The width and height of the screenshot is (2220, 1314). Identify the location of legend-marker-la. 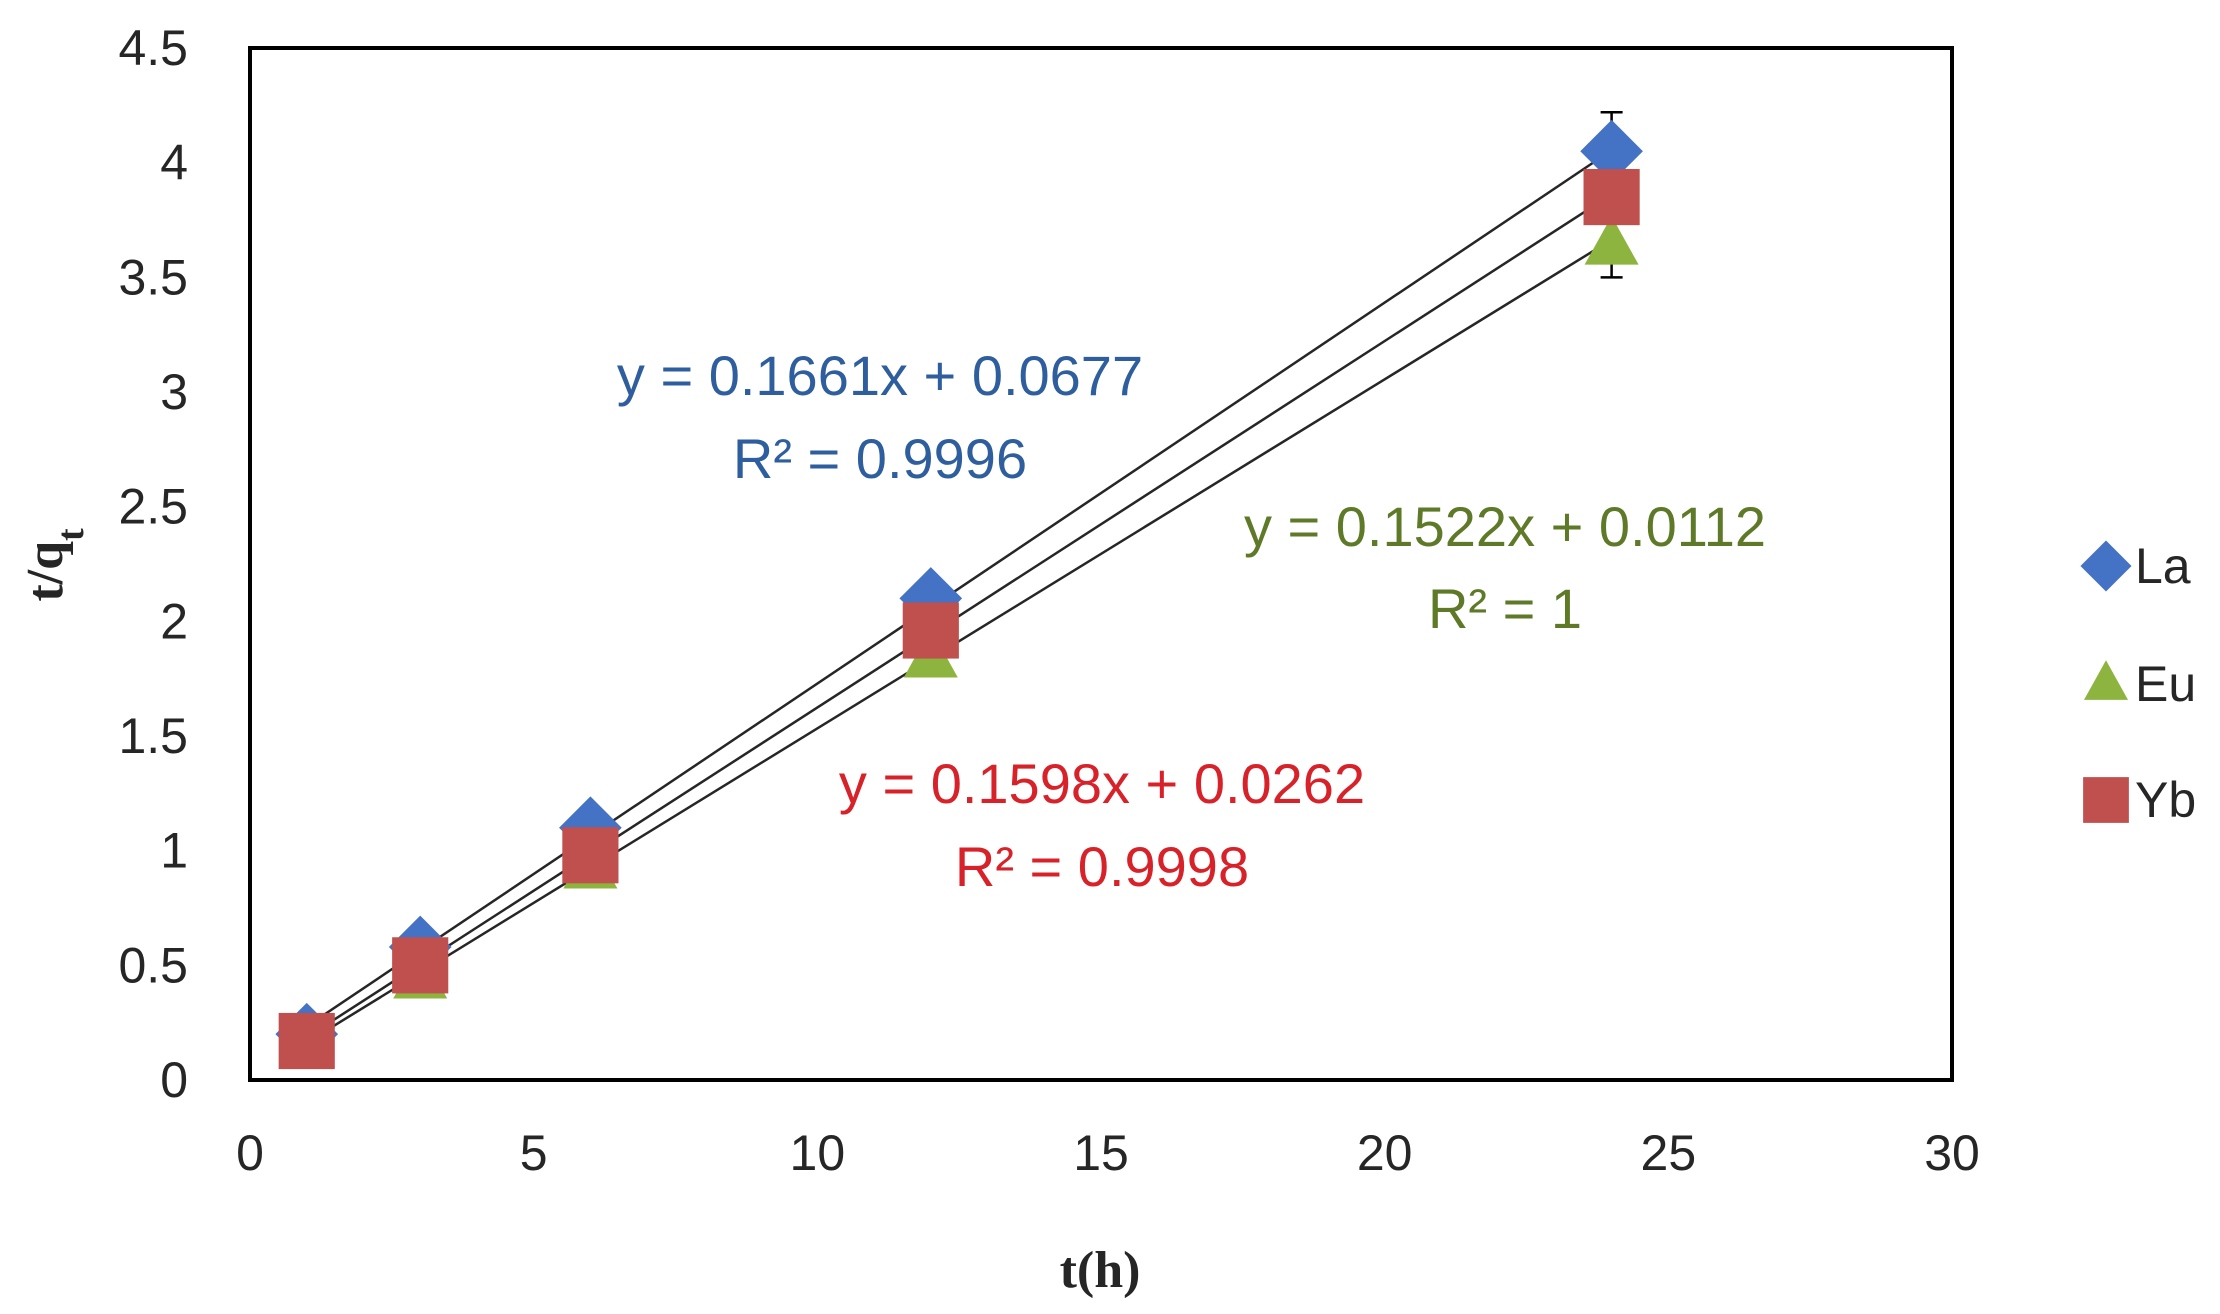
(2106, 566).